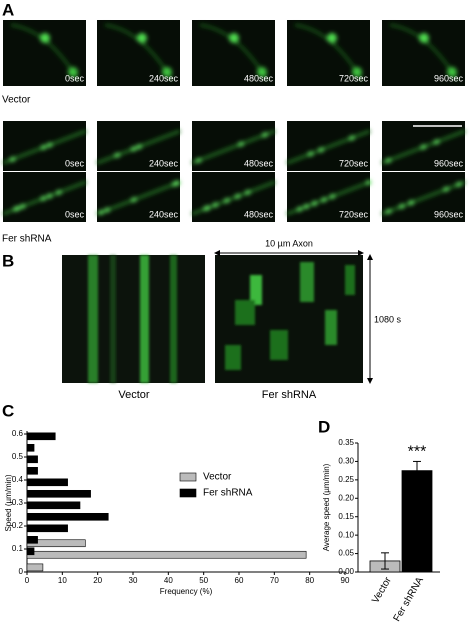  I want to click on y-axis-label: Speed (µm/min), so click(8, 502).